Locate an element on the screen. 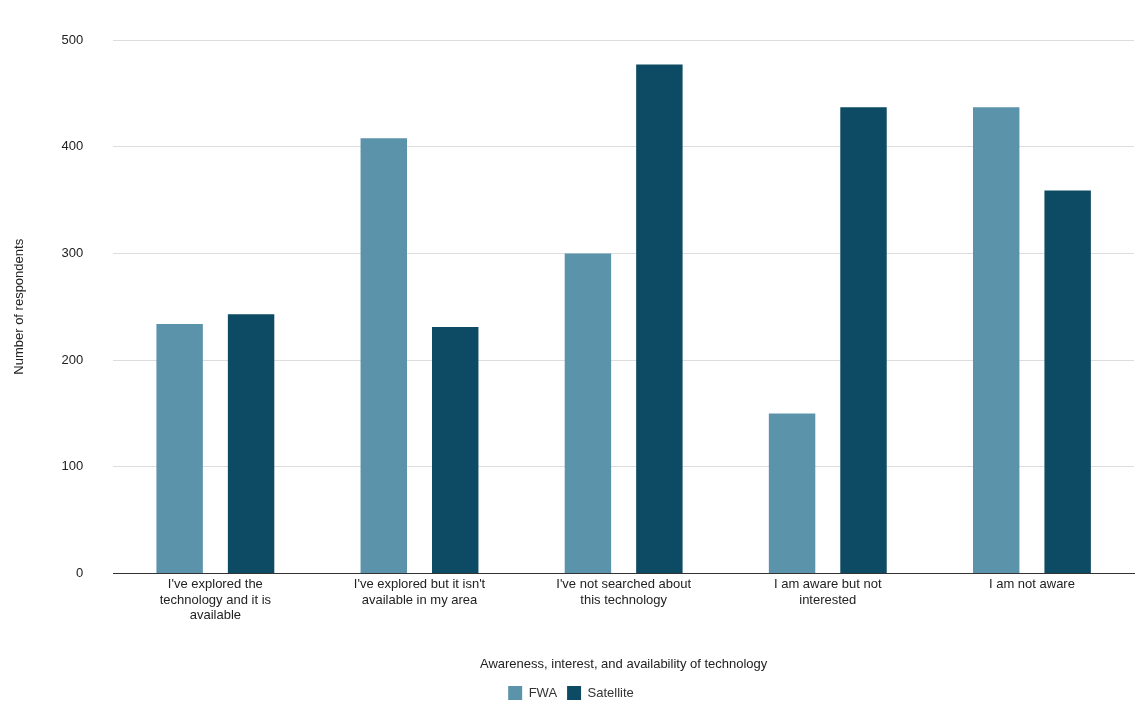 This screenshot has height=720, width=1136. legend-label: FWA is located at coordinates (543, 692).